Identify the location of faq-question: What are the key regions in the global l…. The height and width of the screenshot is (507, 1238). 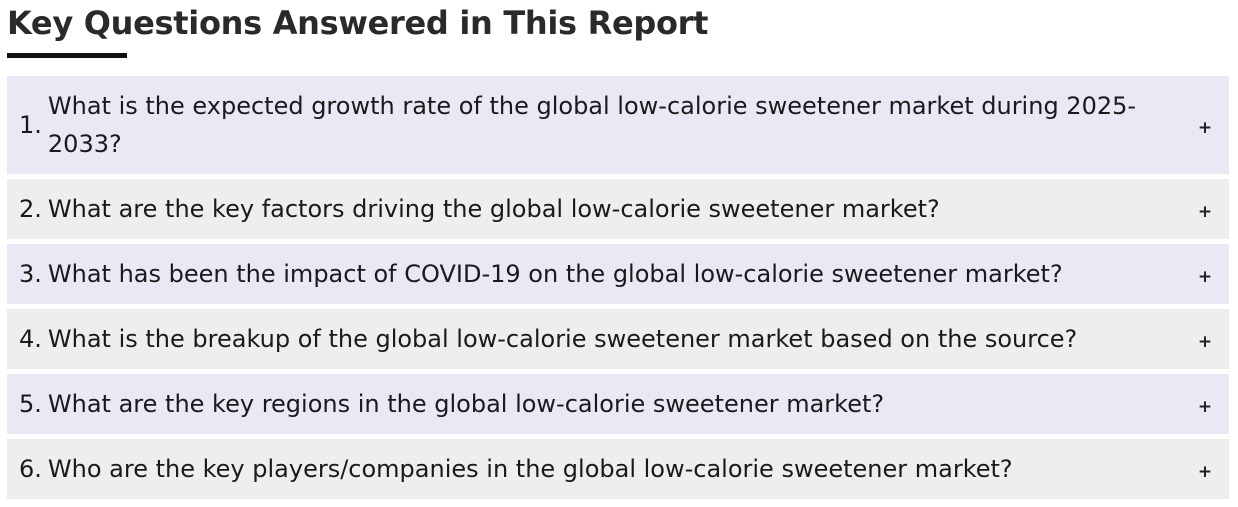
(466, 404).